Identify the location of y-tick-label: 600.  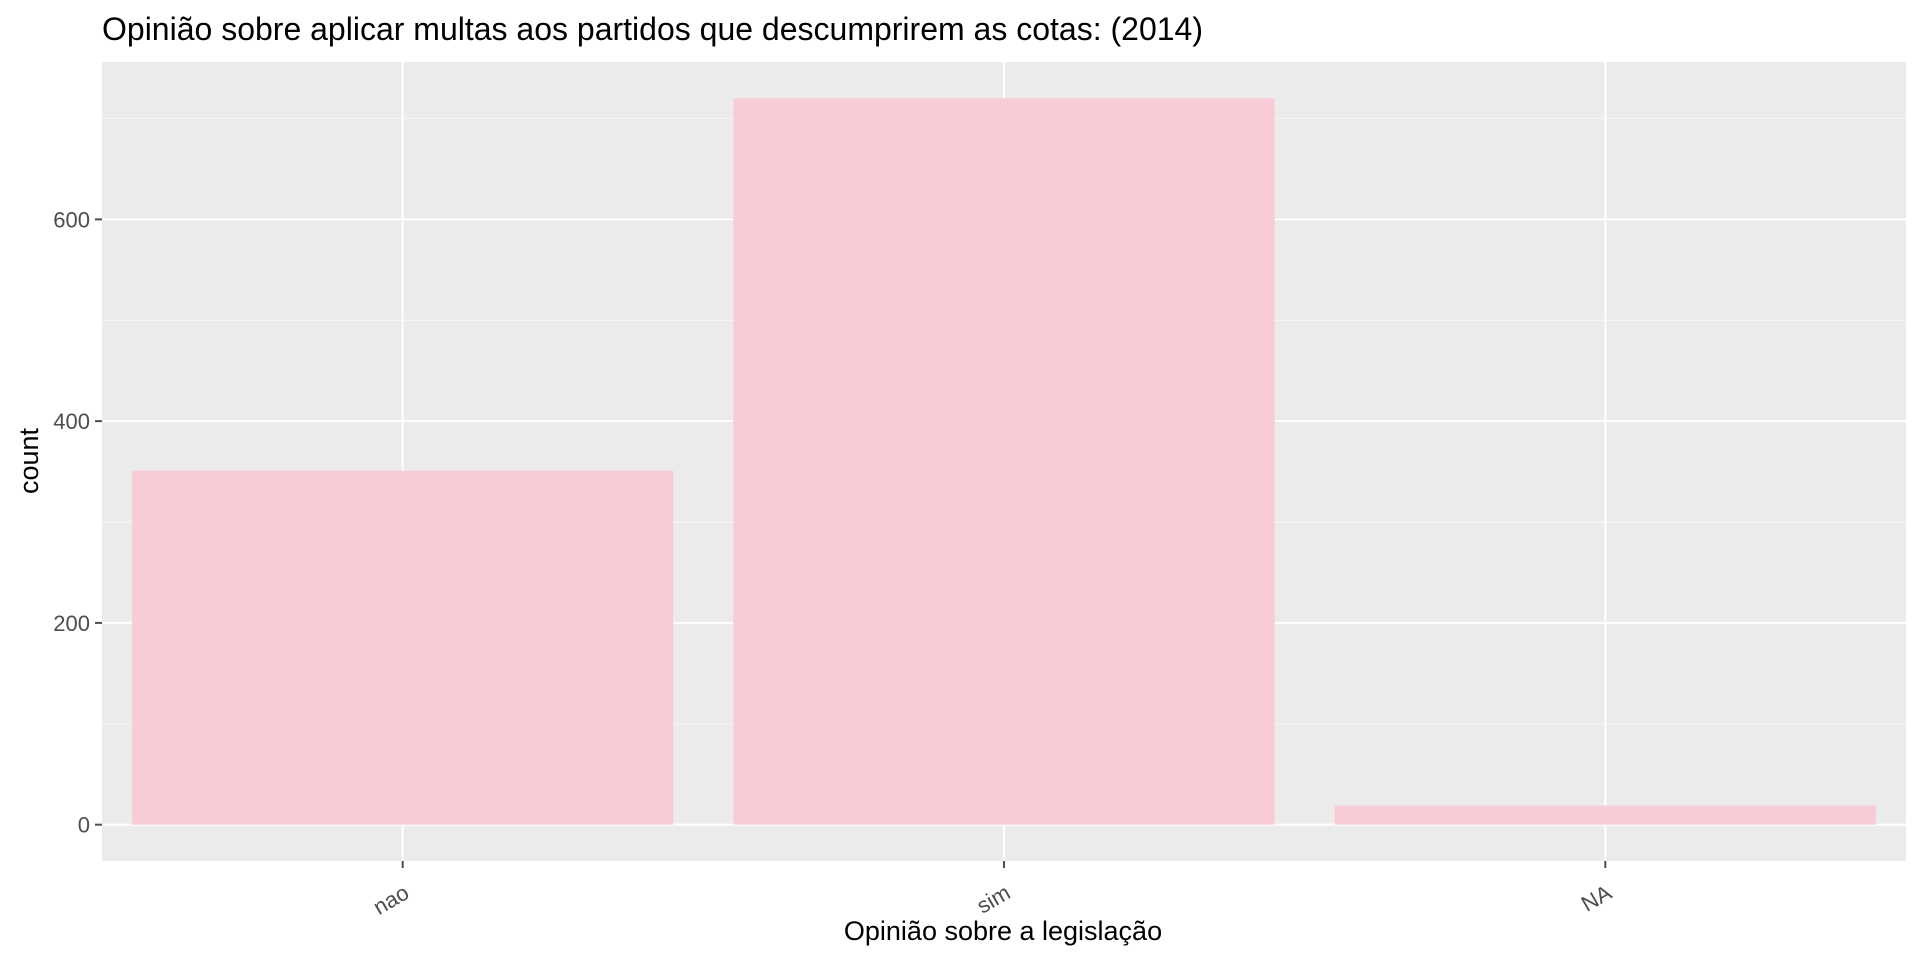
(71, 219).